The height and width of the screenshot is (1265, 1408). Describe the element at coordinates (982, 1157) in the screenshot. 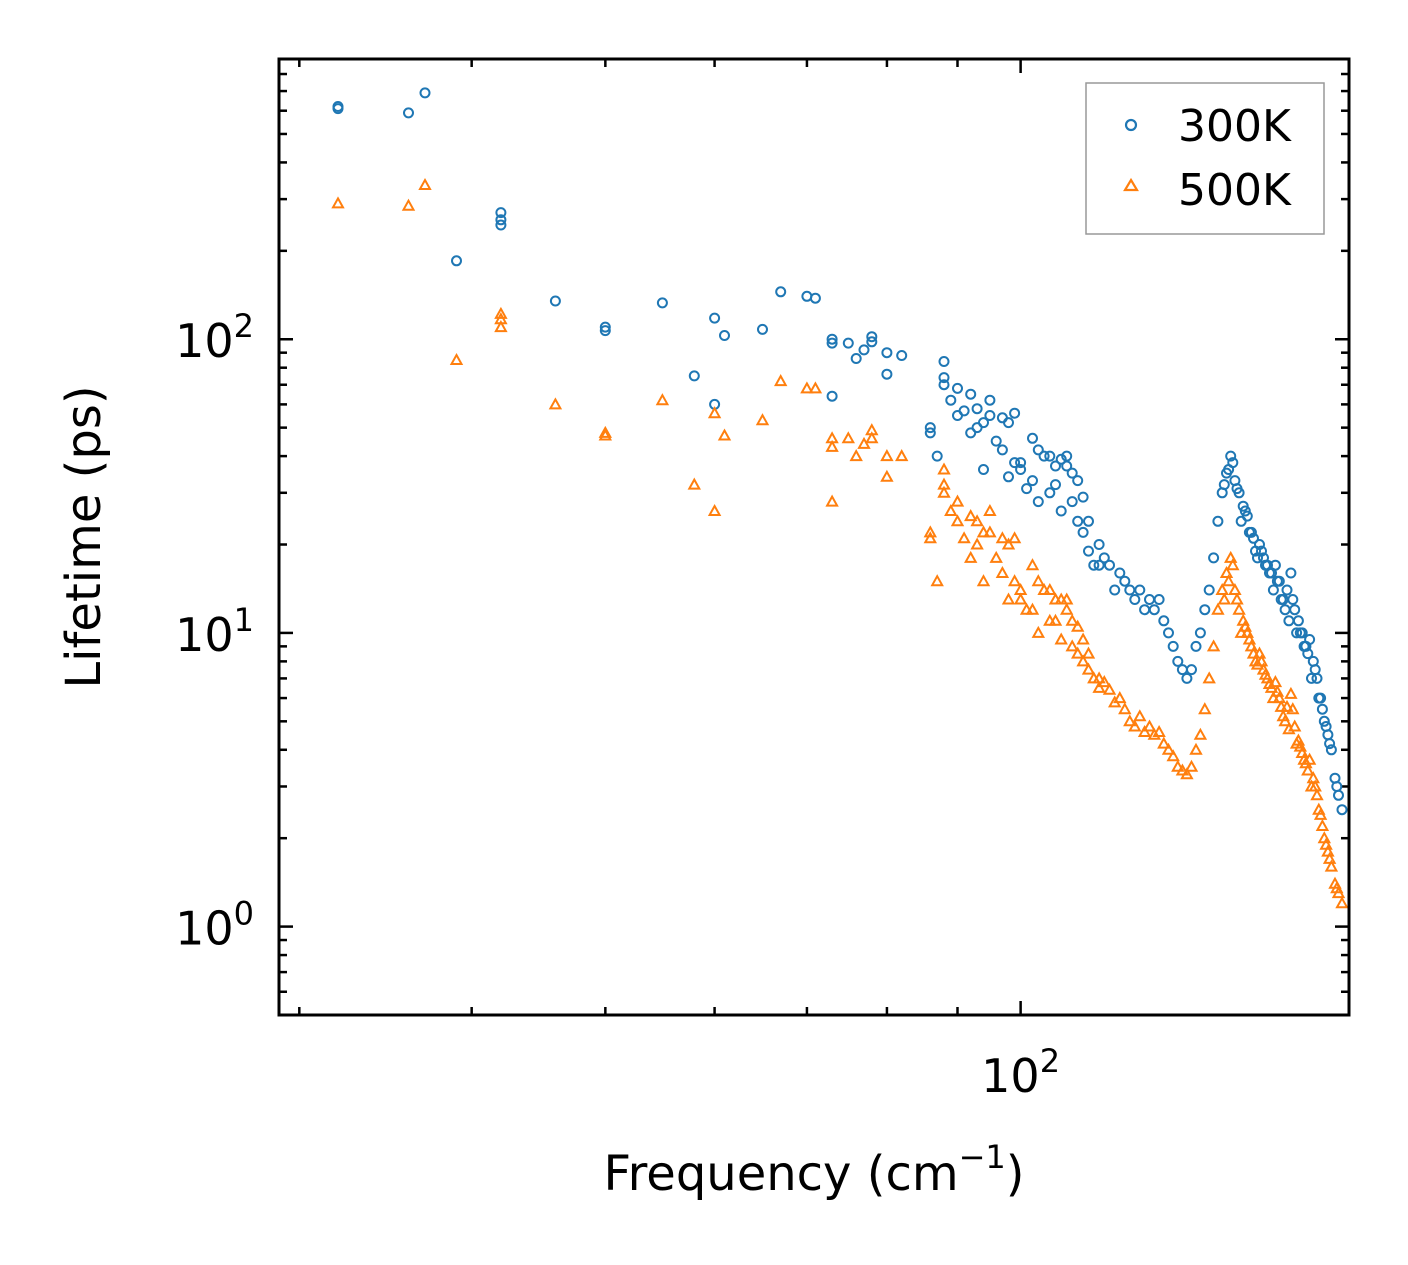

I see `x-axis-label-exponent: −1` at that location.